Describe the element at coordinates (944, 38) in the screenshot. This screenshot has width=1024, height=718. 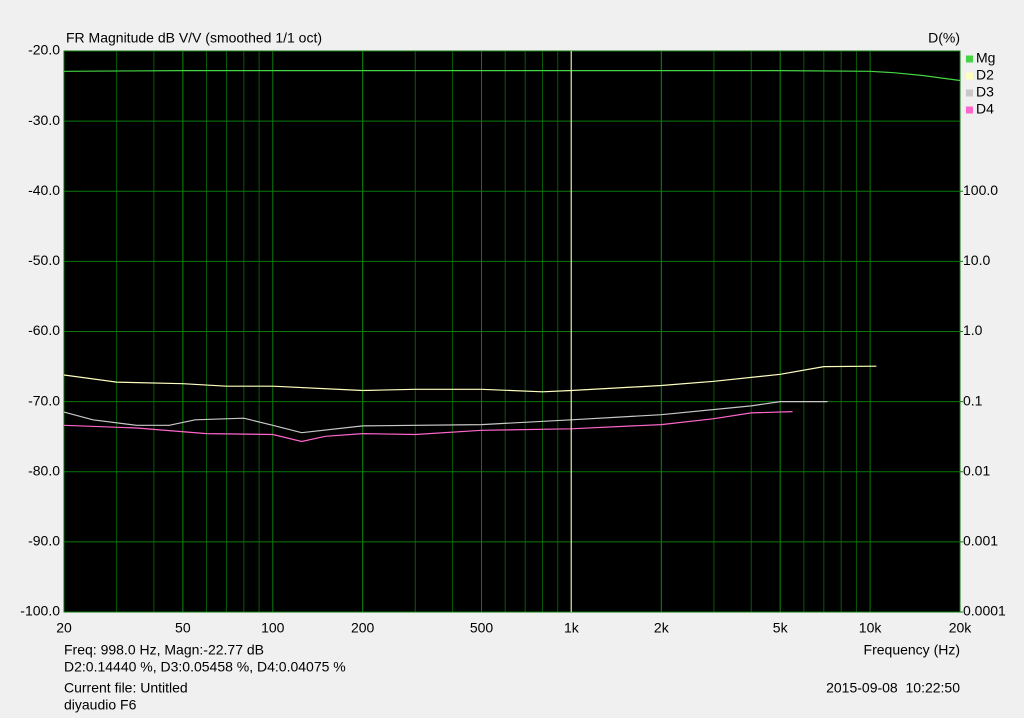
I see `y2-title: D(%)` at that location.